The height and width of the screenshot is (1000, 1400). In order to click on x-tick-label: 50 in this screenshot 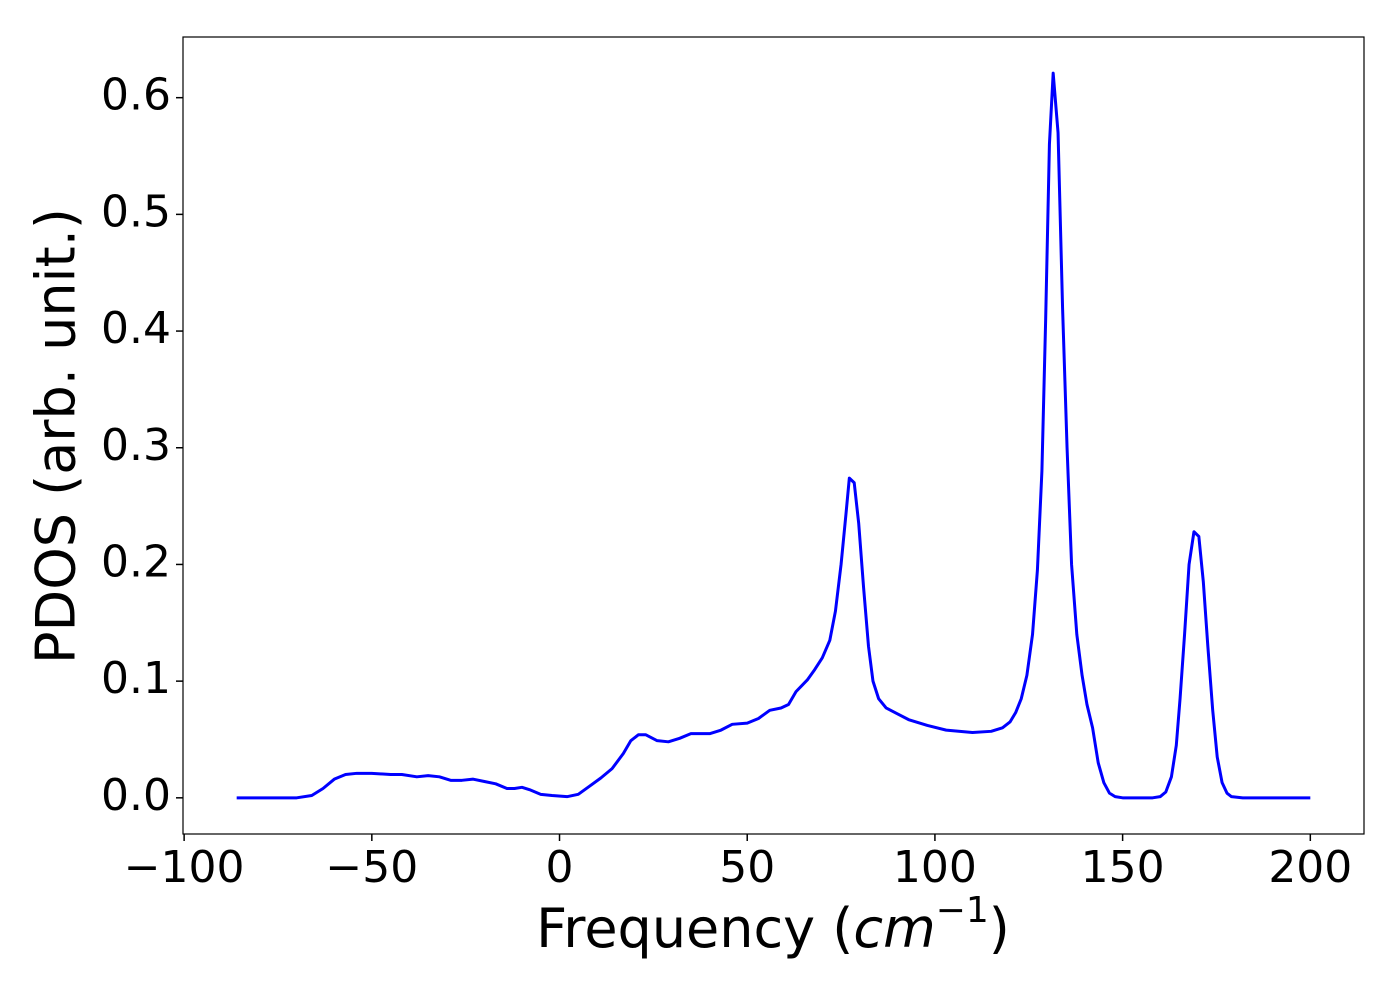, I will do `click(747, 867)`.